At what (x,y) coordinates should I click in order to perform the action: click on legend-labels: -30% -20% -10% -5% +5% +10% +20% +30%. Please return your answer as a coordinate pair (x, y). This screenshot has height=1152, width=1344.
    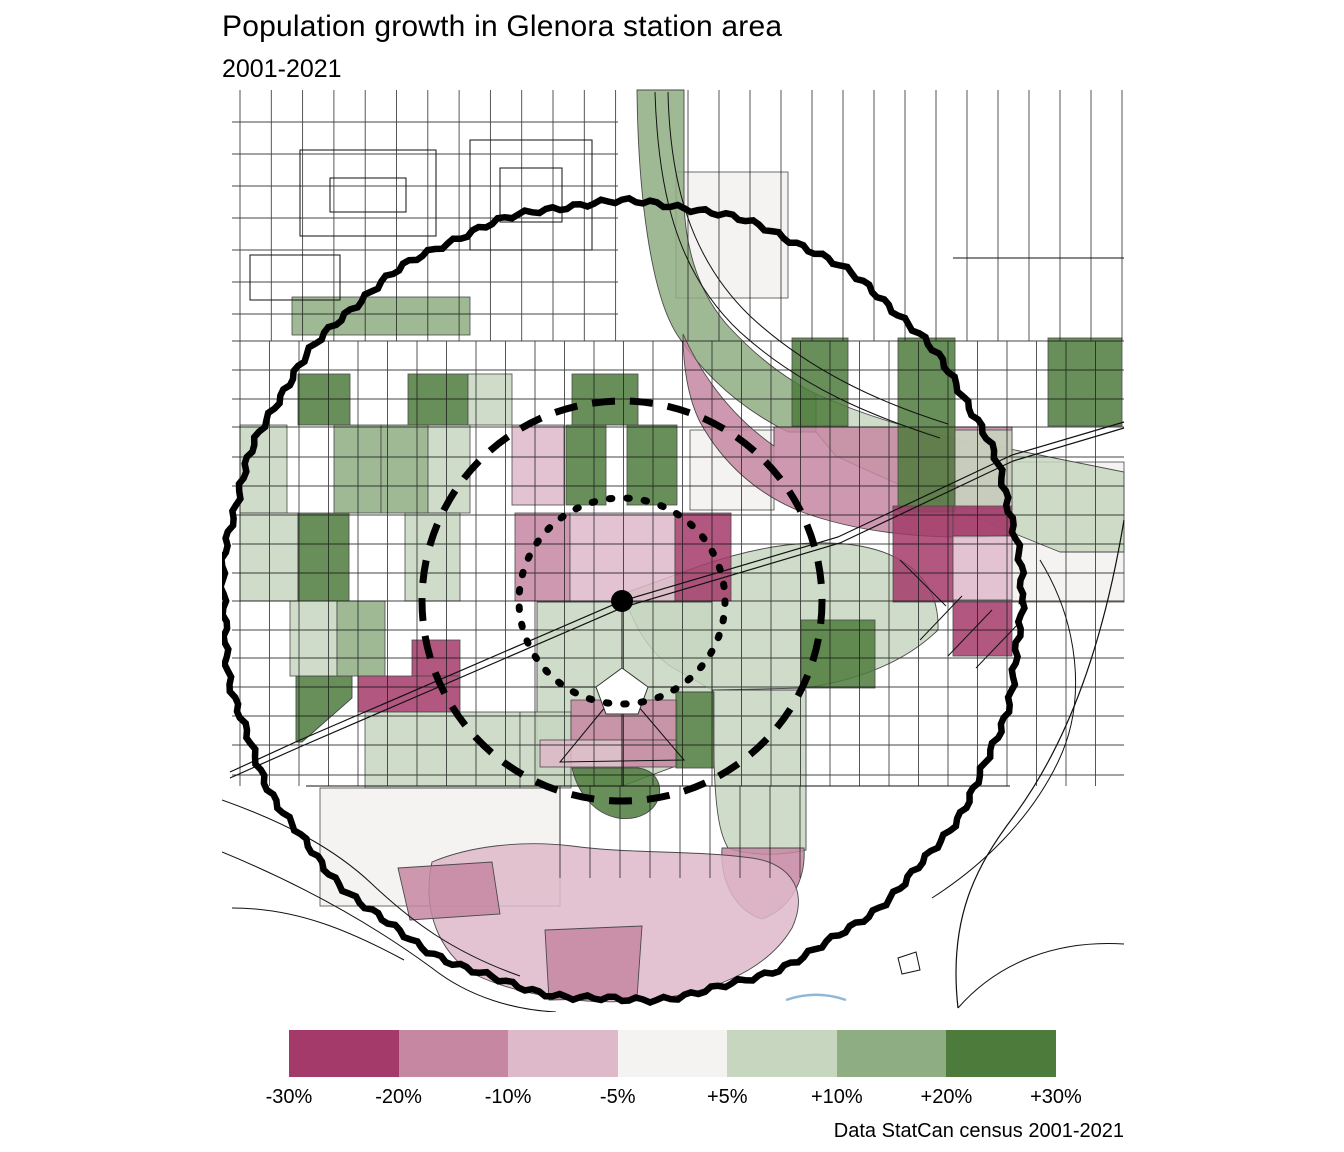
    Looking at the image, I should click on (674, 1099).